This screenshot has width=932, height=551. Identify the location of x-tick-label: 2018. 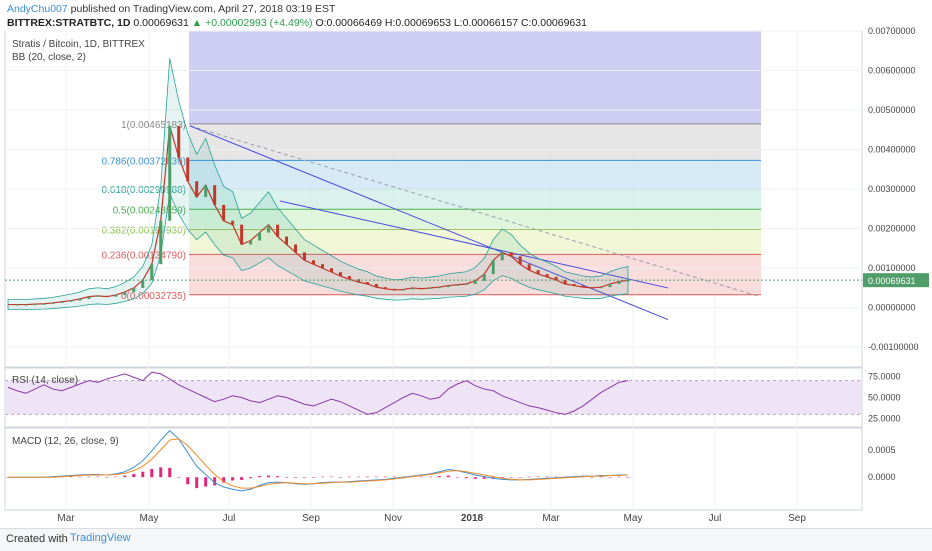
(472, 518).